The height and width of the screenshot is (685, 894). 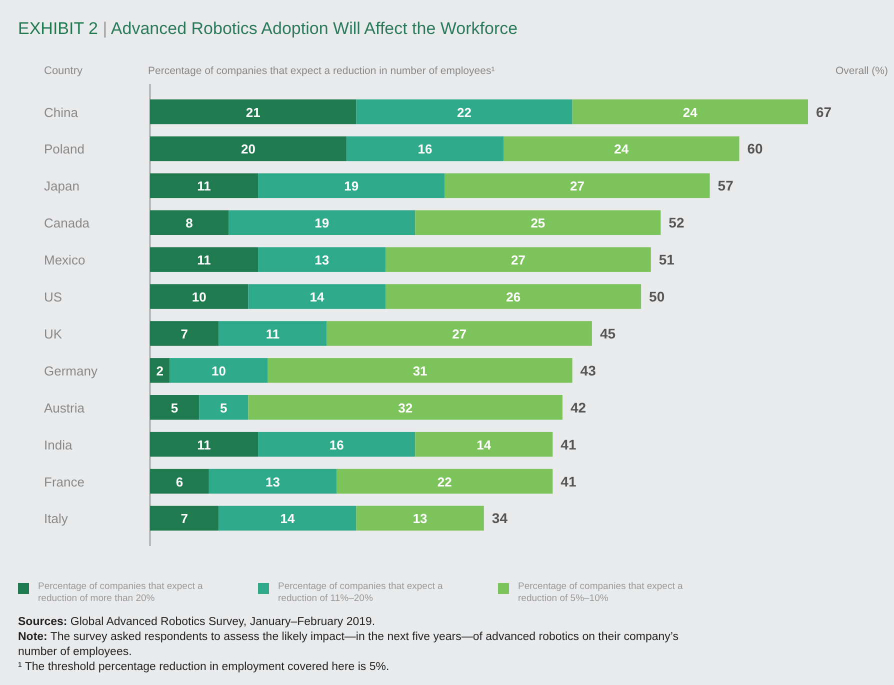 What do you see at coordinates (755, 148) in the screenshot?
I see `total-label: 60` at bounding box center [755, 148].